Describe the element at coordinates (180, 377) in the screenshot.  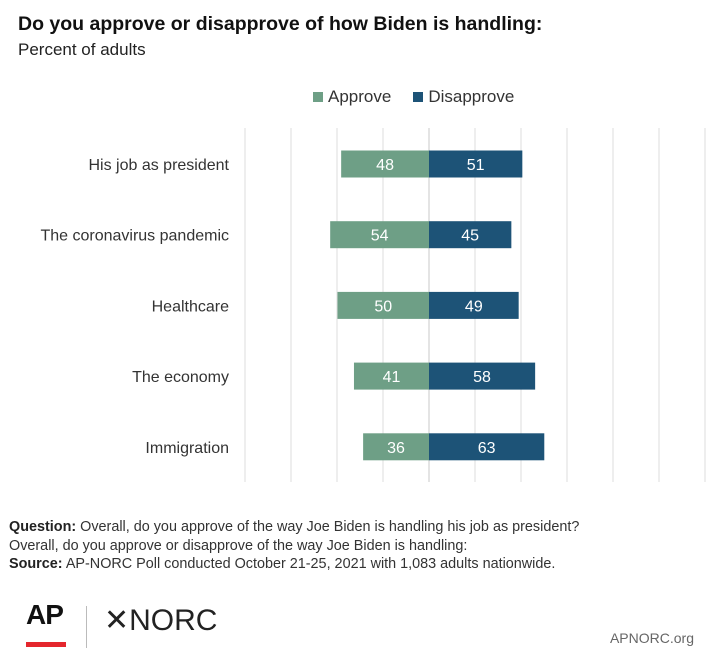
I see `category-label-3: The economy` at that location.